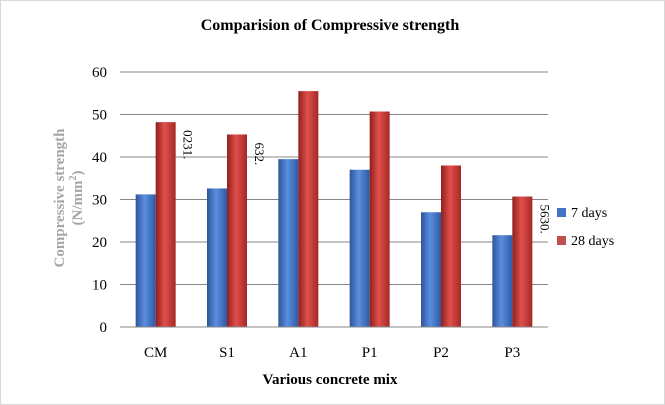 The width and height of the screenshot is (665, 405). I want to click on y-tick-label: 10, so click(99, 286).